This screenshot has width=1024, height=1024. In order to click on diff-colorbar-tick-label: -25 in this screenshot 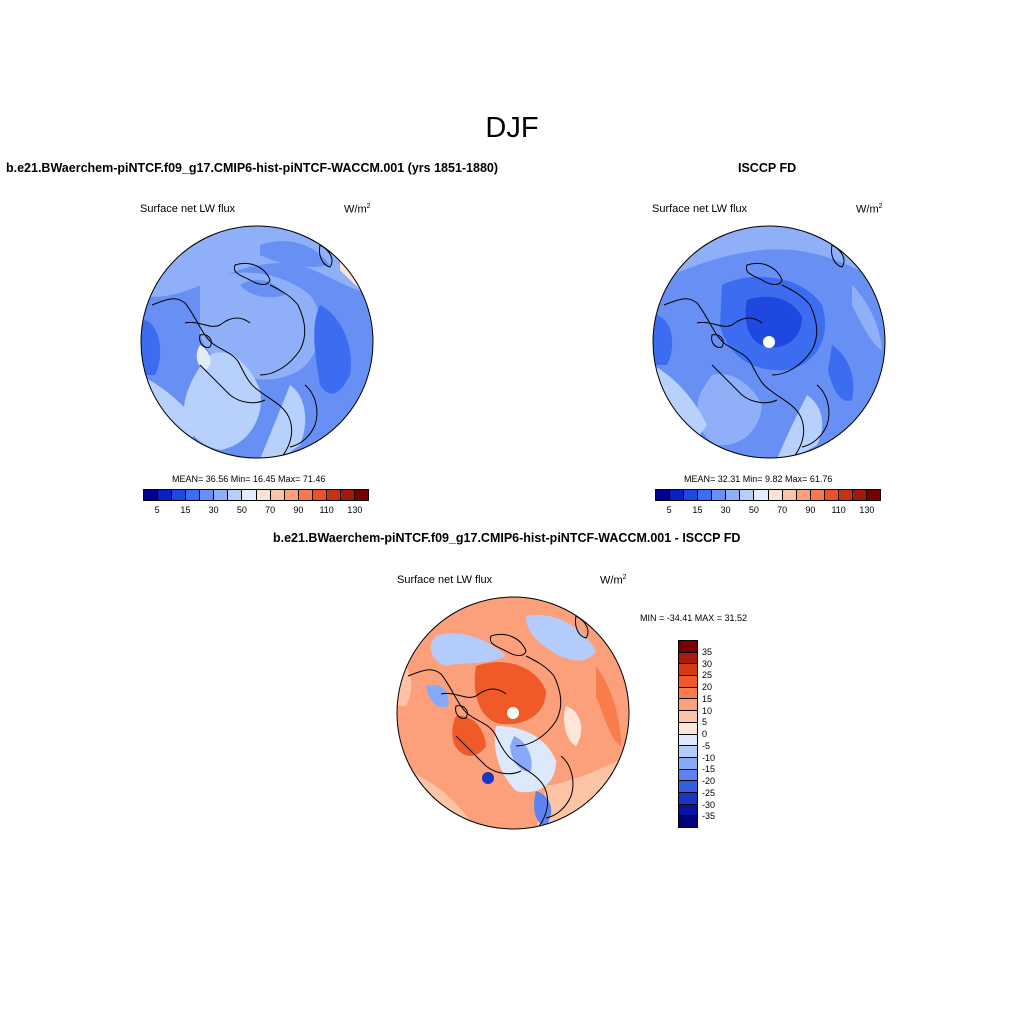, I will do `click(709, 792)`.